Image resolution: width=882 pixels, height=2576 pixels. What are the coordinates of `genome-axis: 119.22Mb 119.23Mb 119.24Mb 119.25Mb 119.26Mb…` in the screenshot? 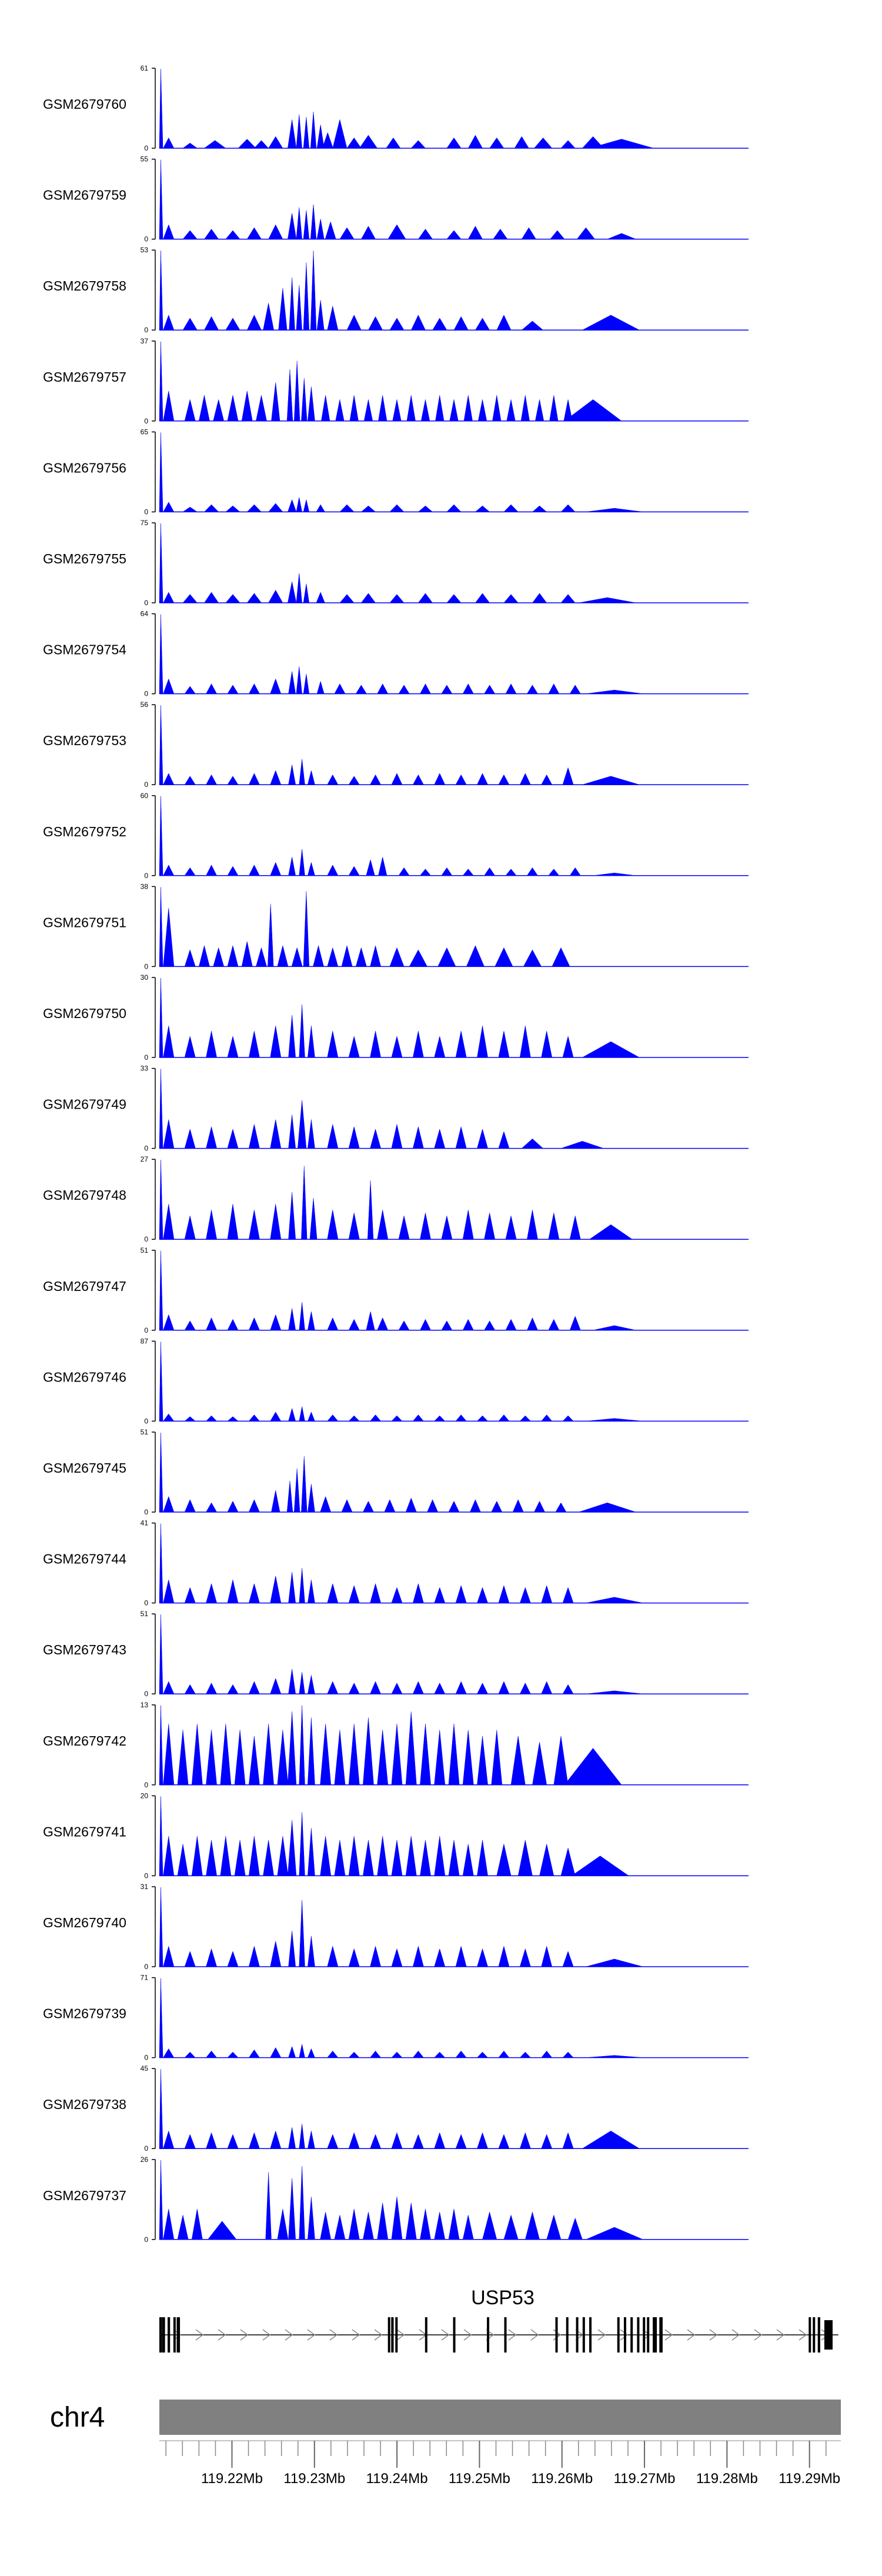 It's located at (500, 2463).